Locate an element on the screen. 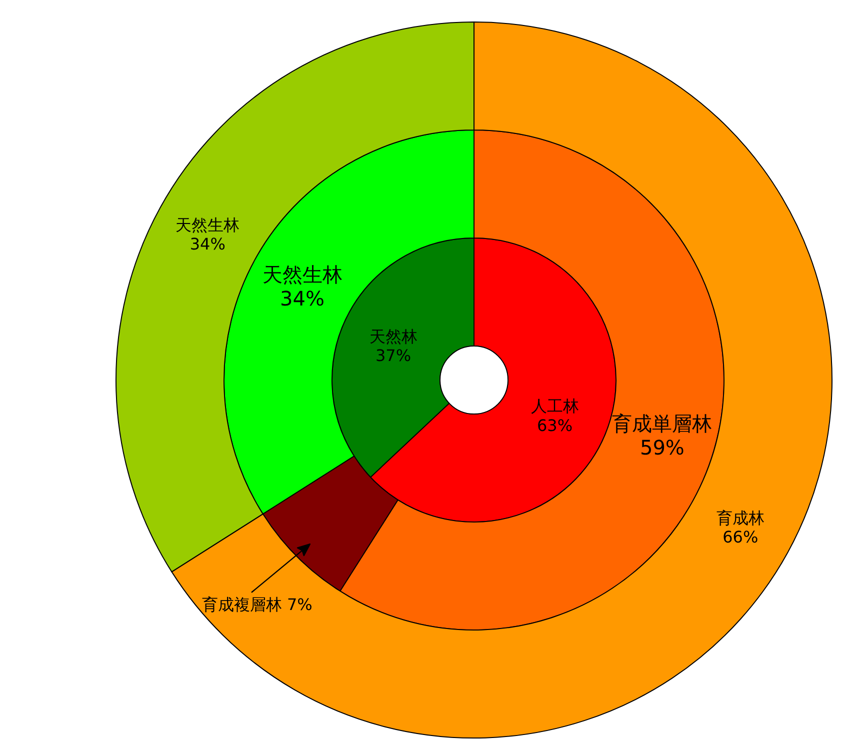 Image resolution: width=846 pixels, height=756 pixels. data-label: 63% is located at coordinates (554, 425).